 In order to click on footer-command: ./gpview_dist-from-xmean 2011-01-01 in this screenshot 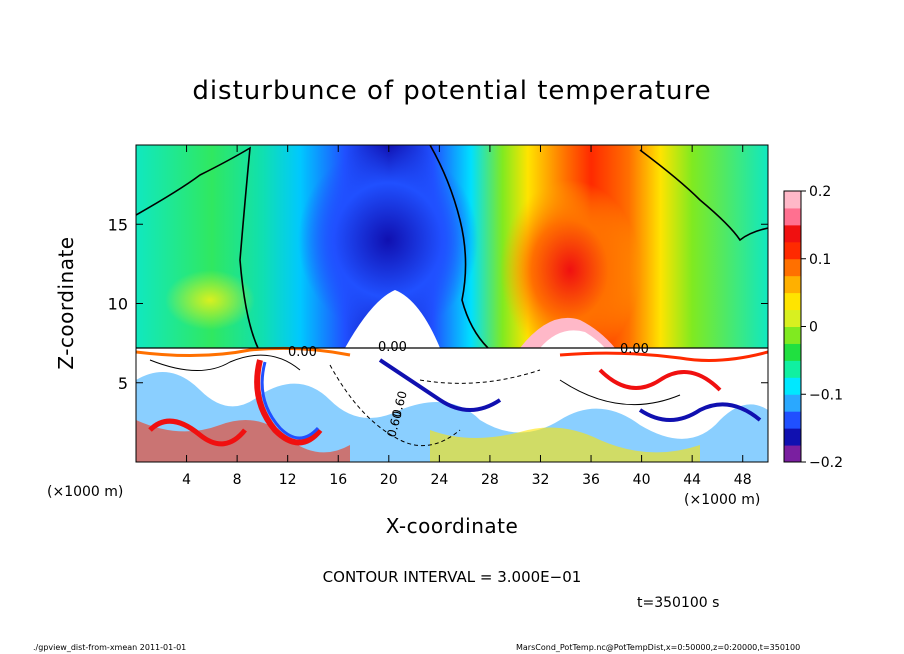, I will do `click(110, 647)`.